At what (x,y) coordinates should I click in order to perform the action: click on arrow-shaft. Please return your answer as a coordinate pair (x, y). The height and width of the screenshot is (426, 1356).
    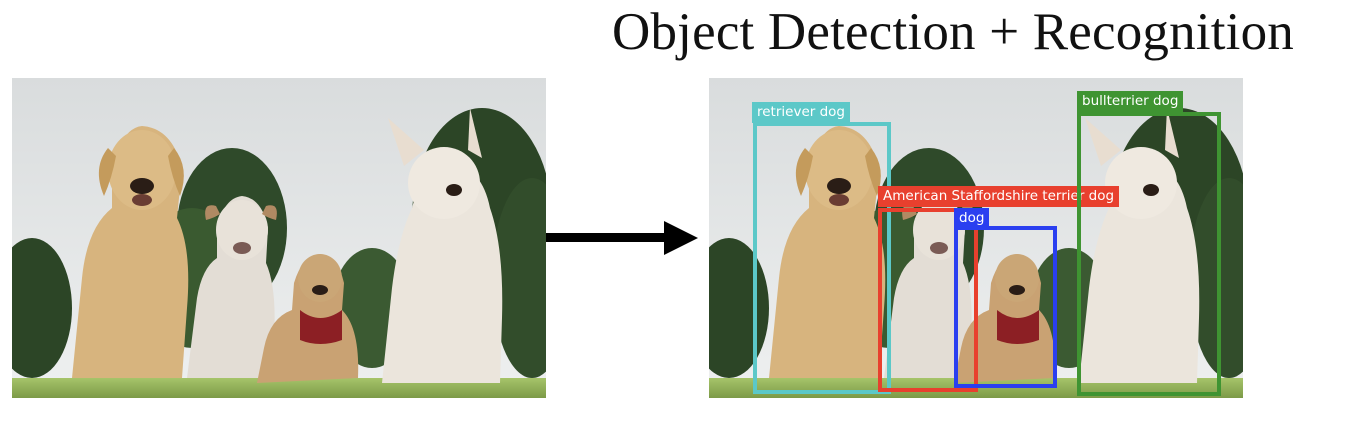
    Looking at the image, I should click on (605, 237).